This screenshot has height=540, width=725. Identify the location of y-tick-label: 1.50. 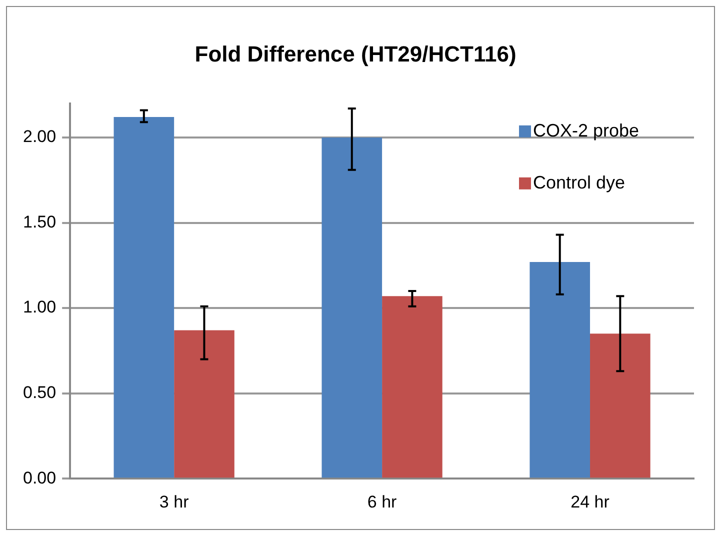
(39, 222).